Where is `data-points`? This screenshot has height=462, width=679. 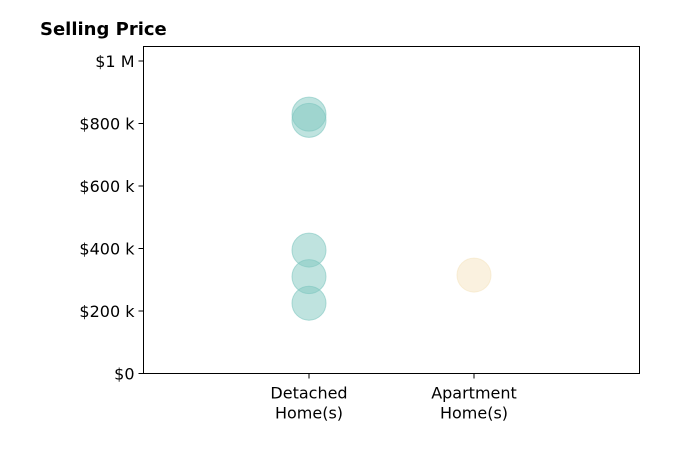 data-points is located at coordinates (391, 208).